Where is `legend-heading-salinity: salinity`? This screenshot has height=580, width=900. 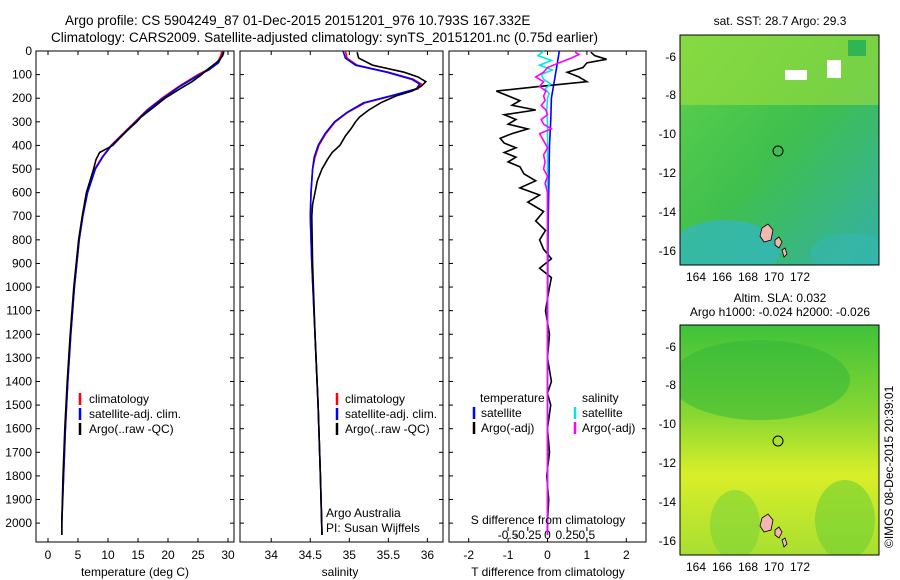
legend-heading-salinity: salinity is located at coordinates (600, 398).